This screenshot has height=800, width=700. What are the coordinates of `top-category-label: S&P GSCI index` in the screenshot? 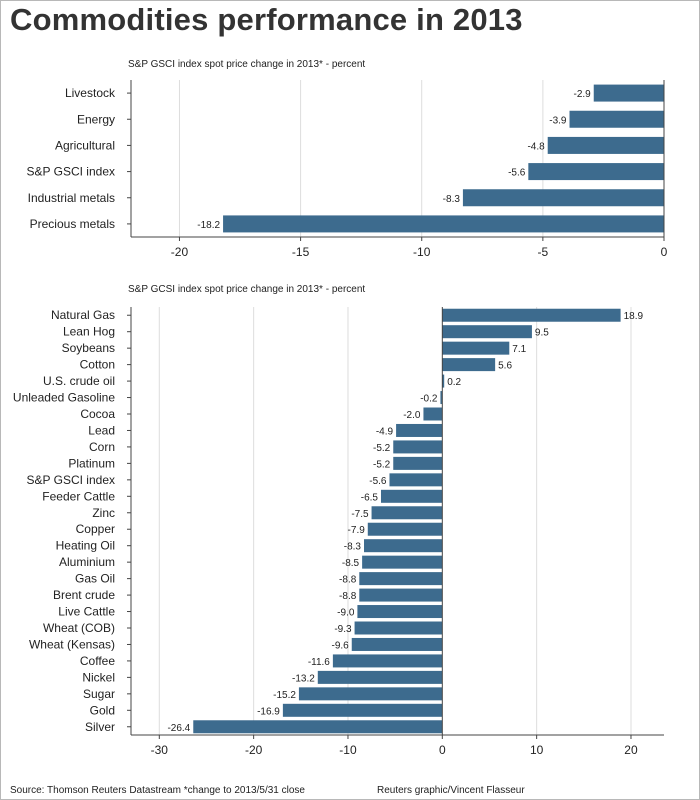 It's located at (71, 172).